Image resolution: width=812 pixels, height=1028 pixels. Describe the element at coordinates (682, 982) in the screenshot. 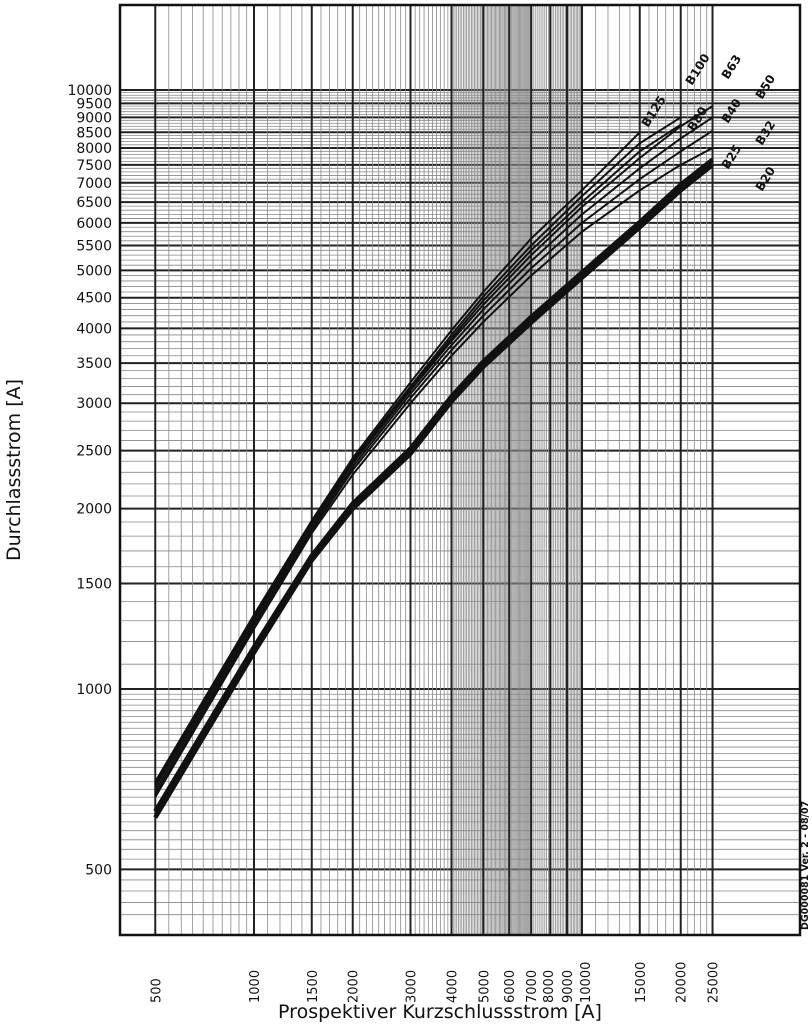

I see `x-tick-label: 20000` at that location.